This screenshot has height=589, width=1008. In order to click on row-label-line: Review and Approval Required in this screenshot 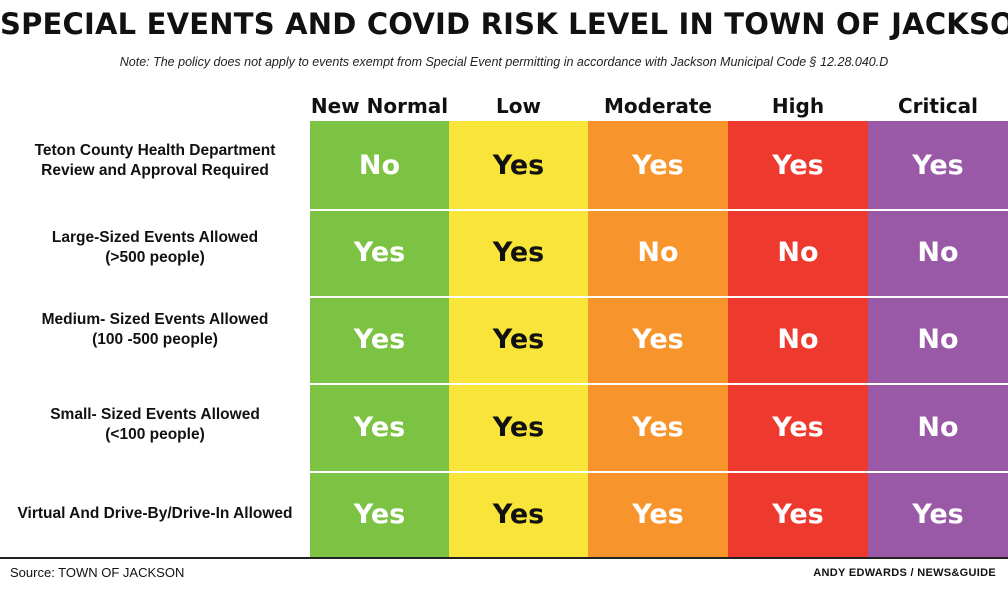, I will do `click(155, 170)`.